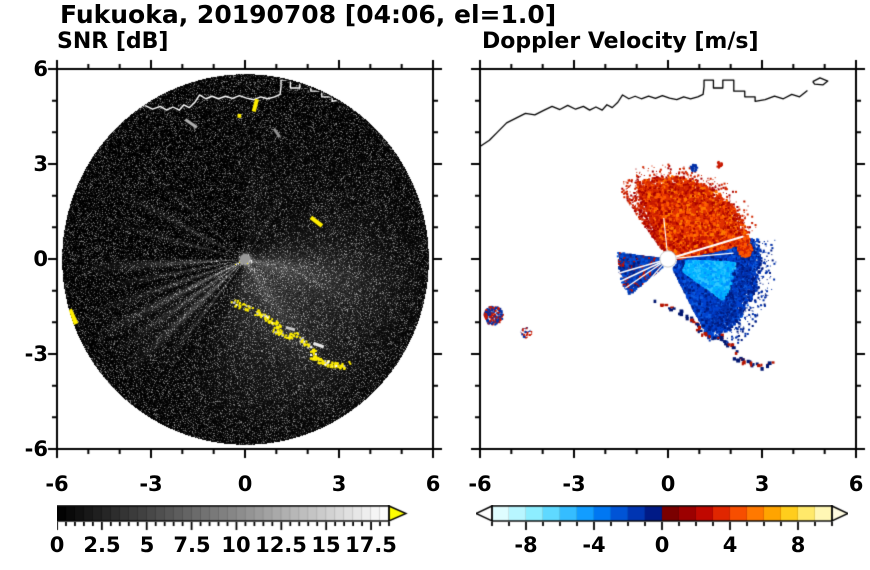  What do you see at coordinates (526, 545) in the screenshot?
I see `colorbar-tick-label: -8` at bounding box center [526, 545].